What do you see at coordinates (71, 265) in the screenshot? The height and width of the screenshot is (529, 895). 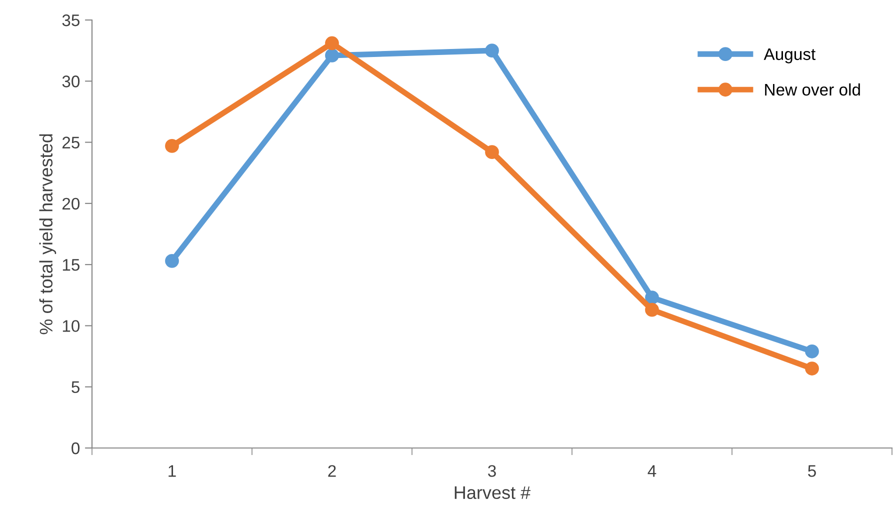 I see `y-tick-label: 15` at bounding box center [71, 265].